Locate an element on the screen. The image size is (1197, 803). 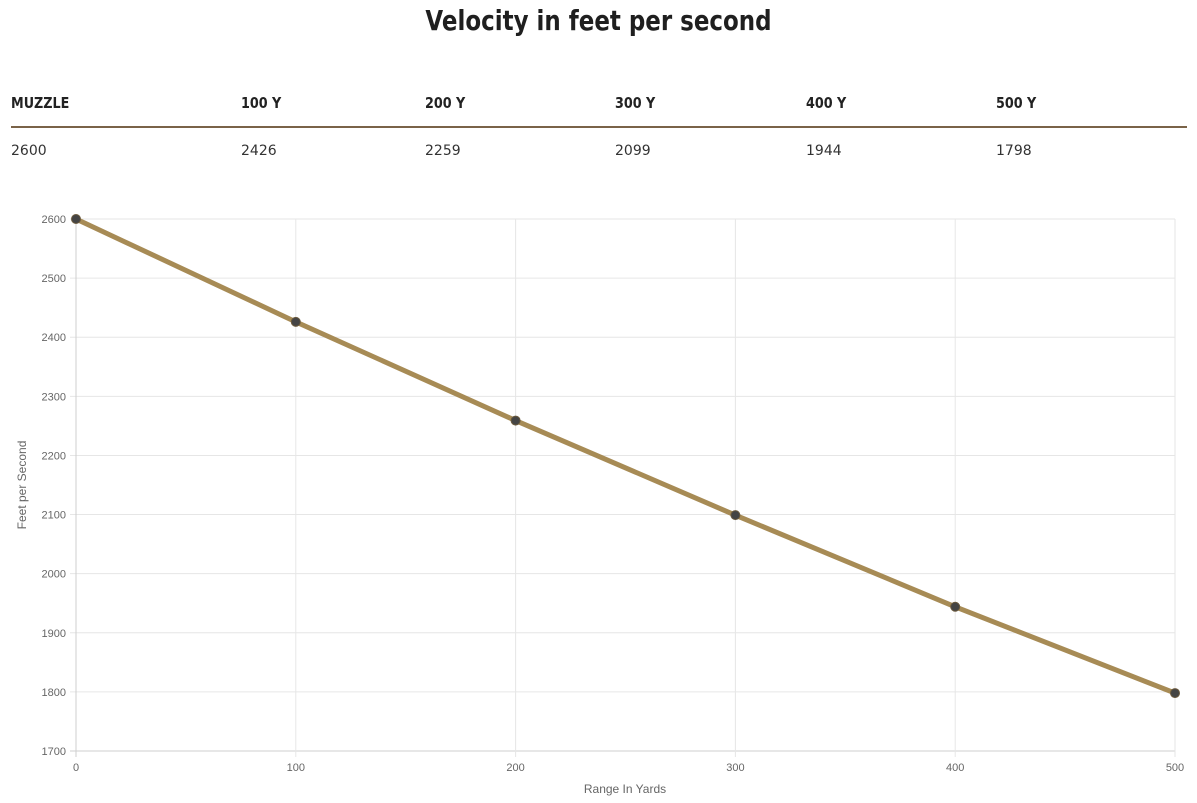
y-tick-label: 1800 is located at coordinates (54, 693).